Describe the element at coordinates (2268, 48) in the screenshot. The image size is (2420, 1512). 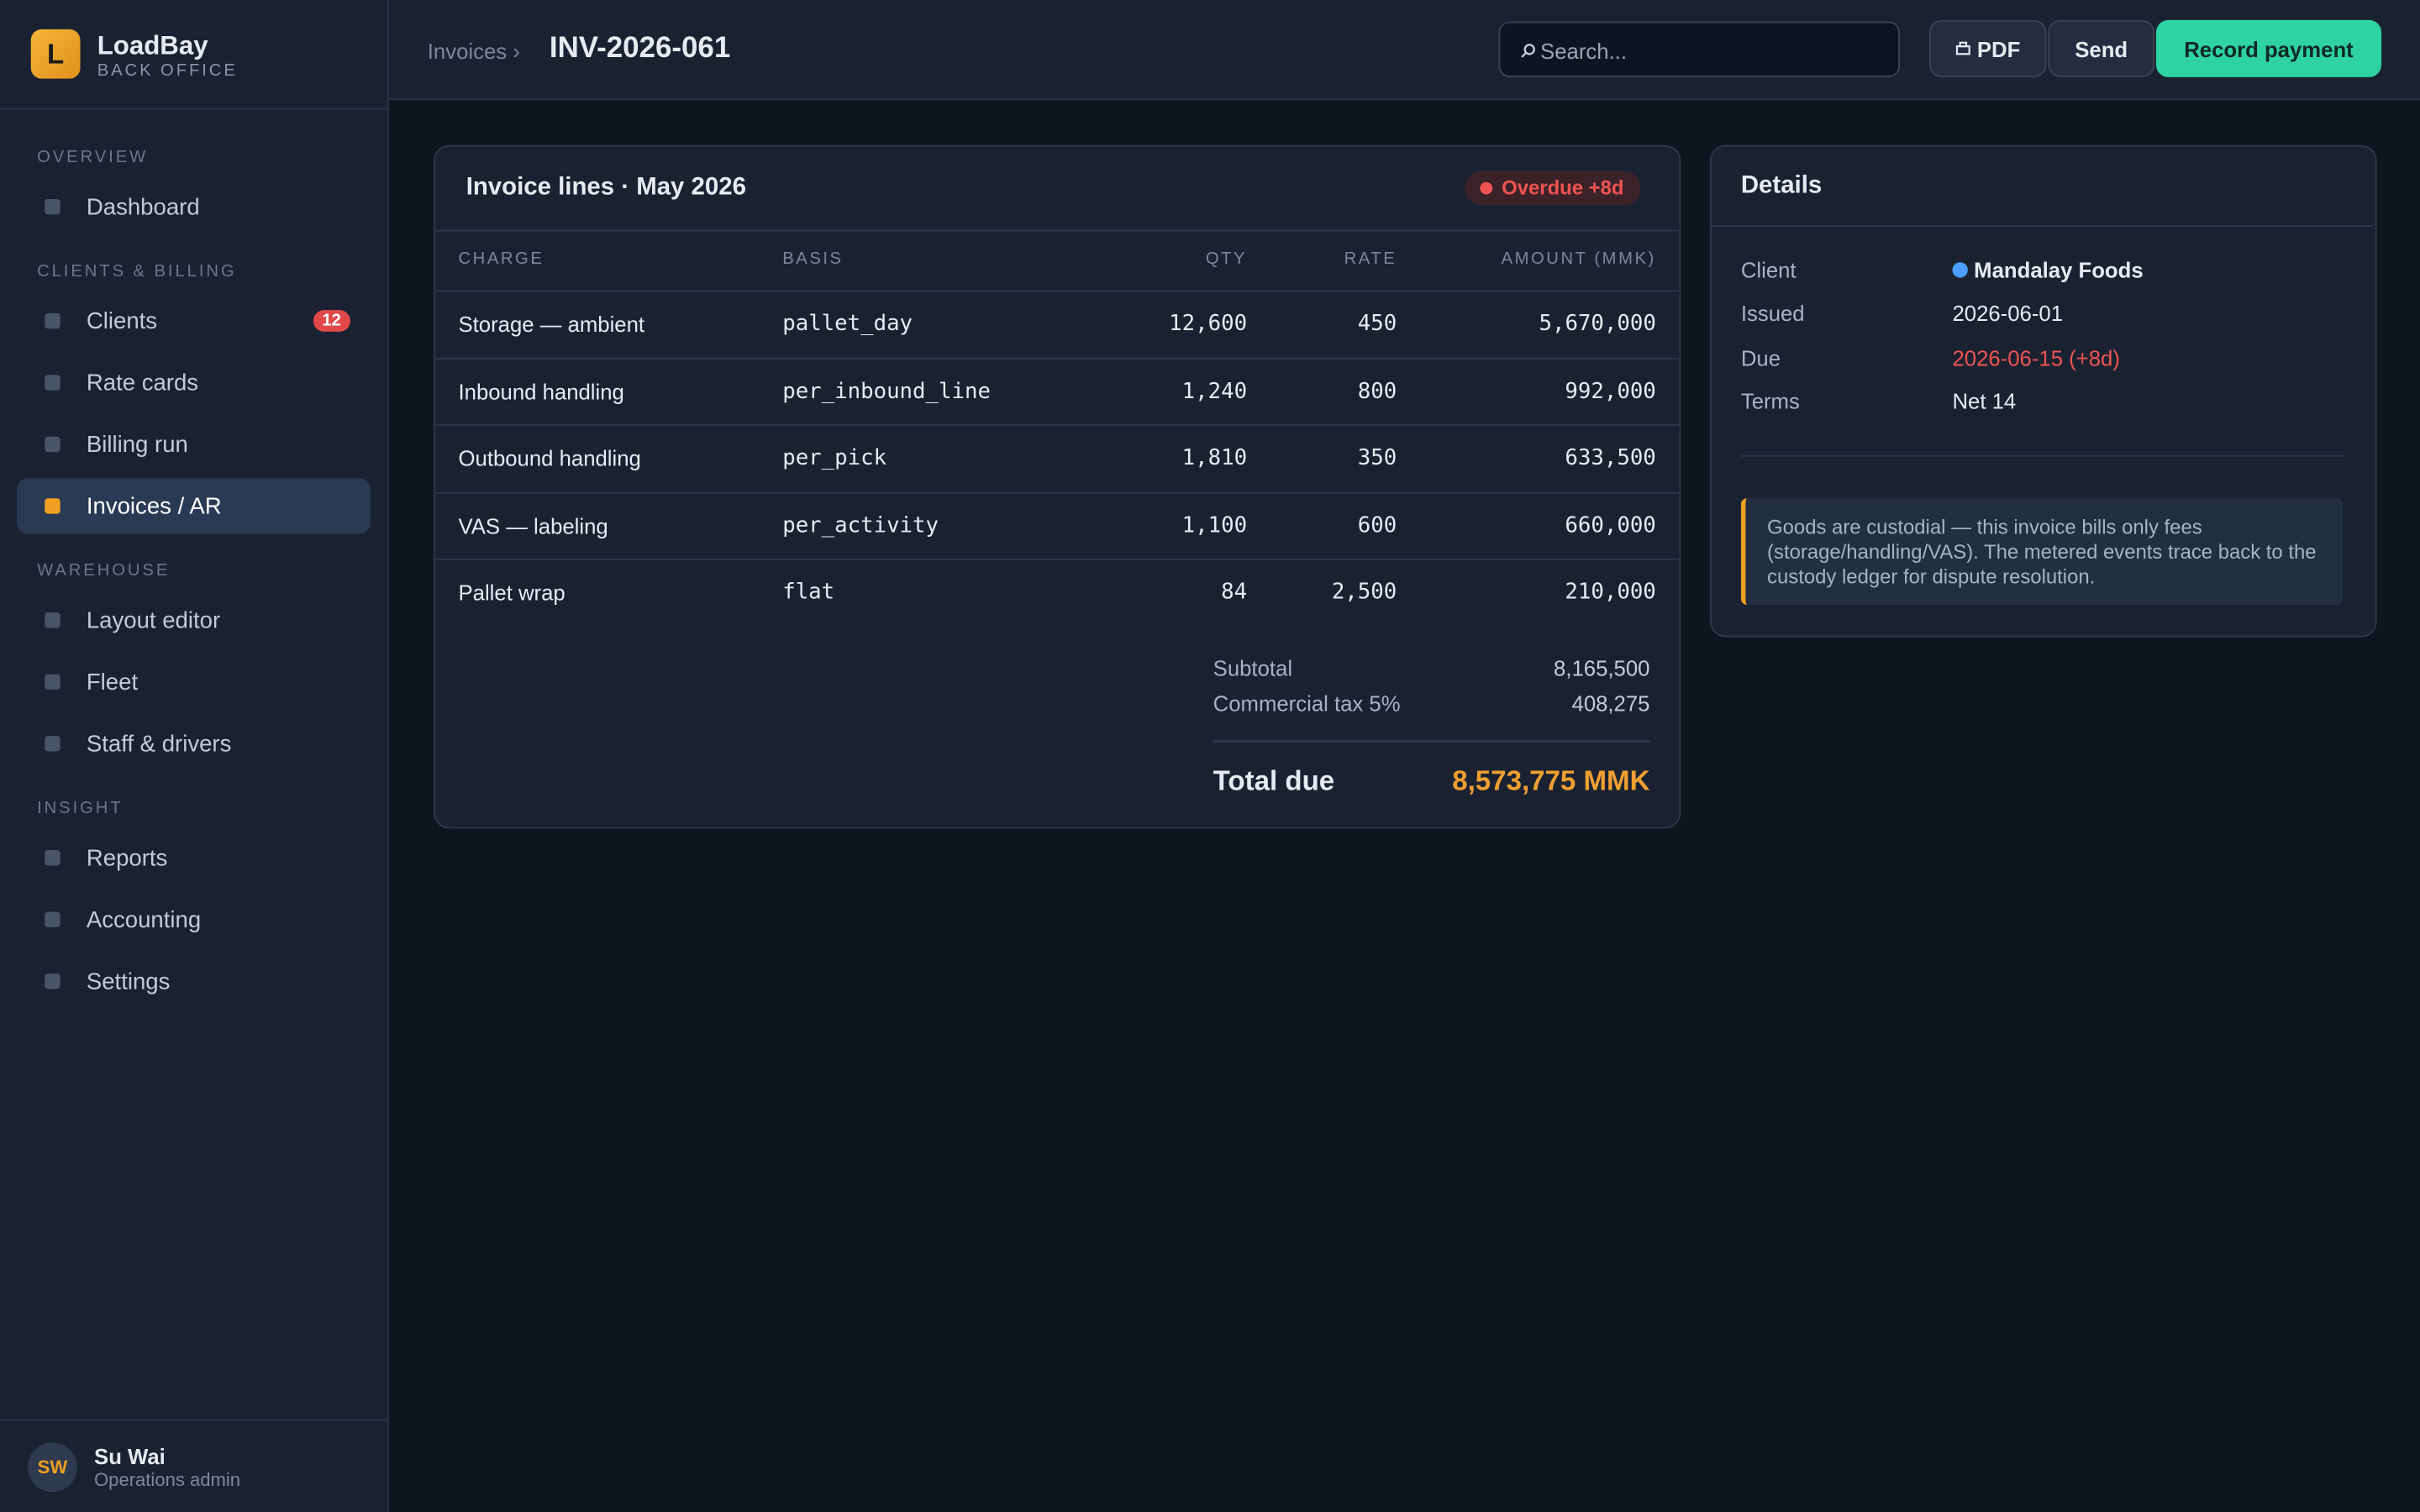
I see `record-payment-button: Record payment` at that location.